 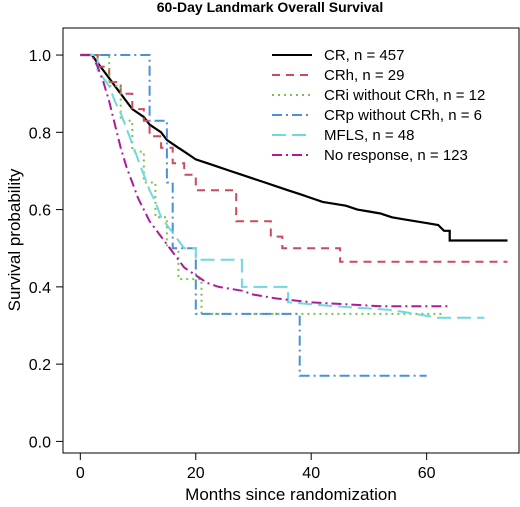 What do you see at coordinates (427, 473) in the screenshot?
I see `x-tick-label: 60` at bounding box center [427, 473].